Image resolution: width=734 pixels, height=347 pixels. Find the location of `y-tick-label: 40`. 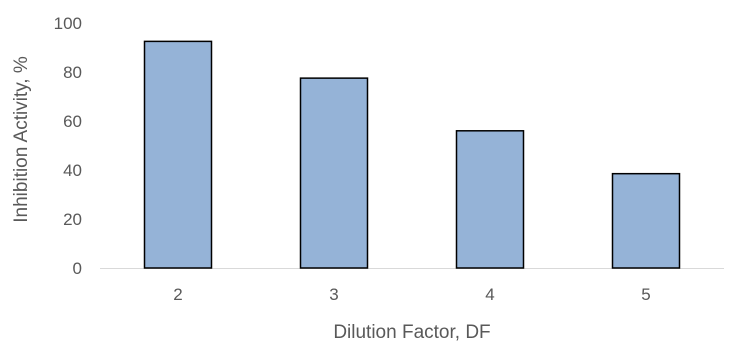

y-tick-label: 40 is located at coordinates (72, 170).